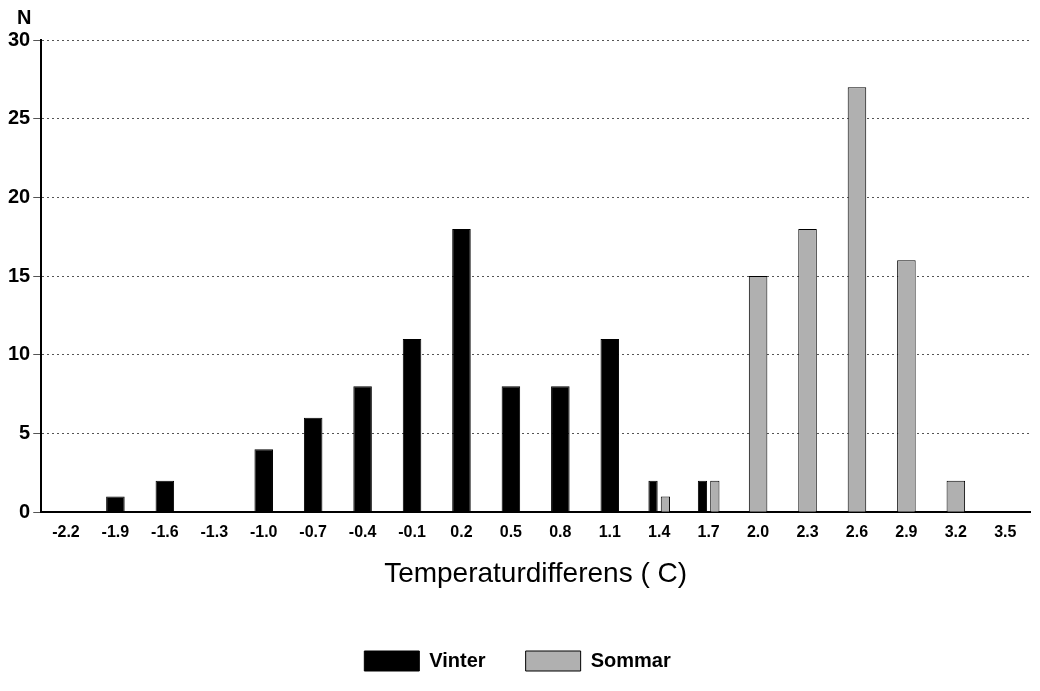 The height and width of the screenshot is (691, 1040). Describe the element at coordinates (857, 532) in the screenshot. I see `x-tick-label: 2.6` at that location.